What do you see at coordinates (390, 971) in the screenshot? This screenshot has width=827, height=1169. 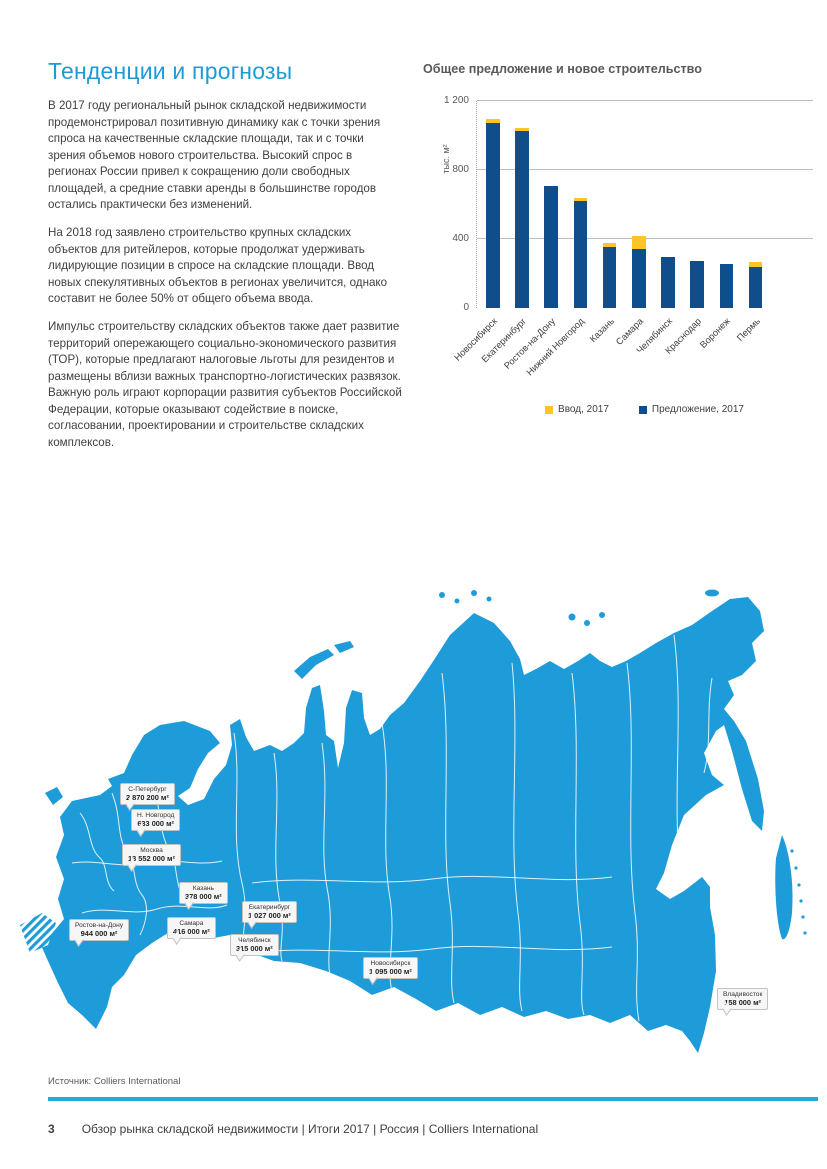 I see `map-city-value: 1 095 000 м²` at bounding box center [390, 971].